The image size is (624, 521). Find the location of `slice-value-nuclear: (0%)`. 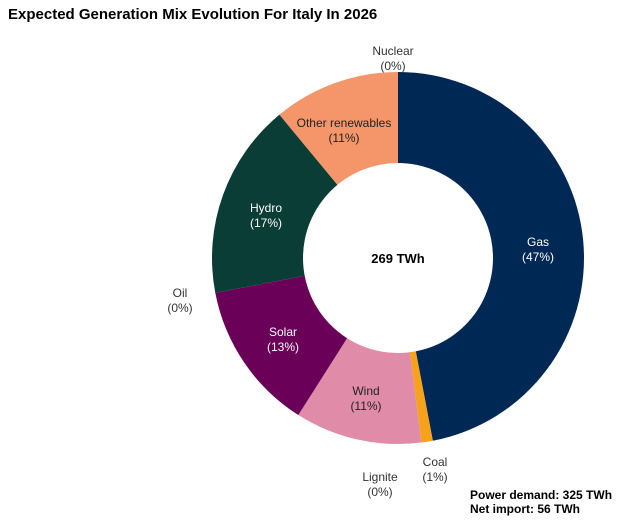

slice-value-nuclear: (0%) is located at coordinates (392, 66).